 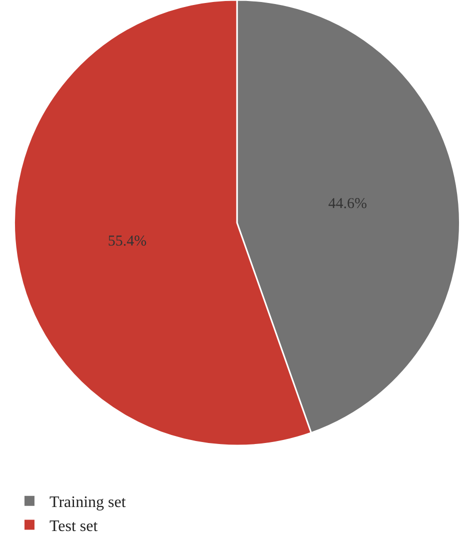 What do you see at coordinates (347, 204) in the screenshot?
I see `data-label: 44.6%` at bounding box center [347, 204].